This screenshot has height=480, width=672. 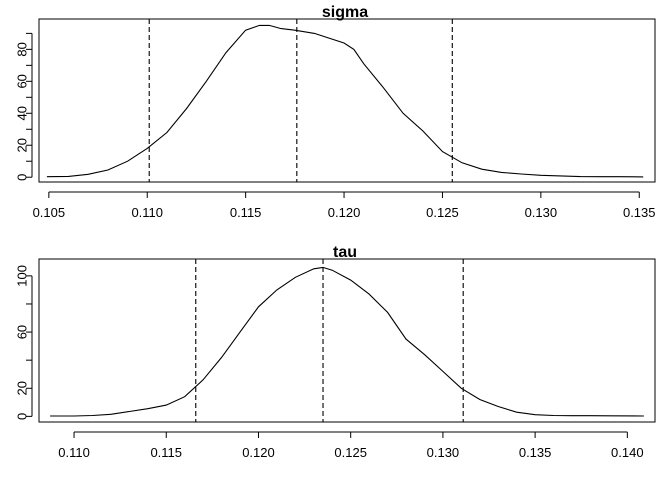 What do you see at coordinates (22, 145) in the screenshot?
I see `sigma-y-tick-label: 20` at bounding box center [22, 145].